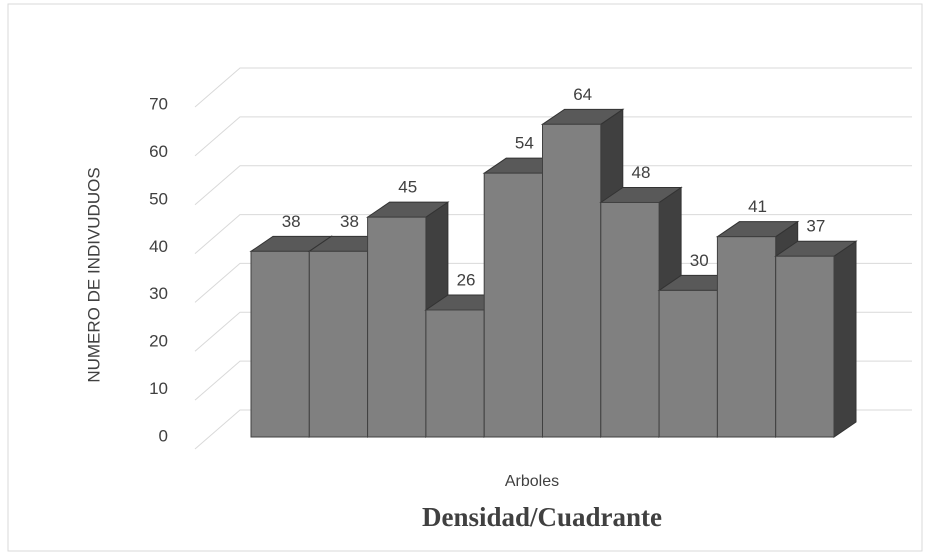 This screenshot has height=560, width=928. Describe the element at coordinates (158, 293) in the screenshot. I see `y-tick-label: 30` at that location.